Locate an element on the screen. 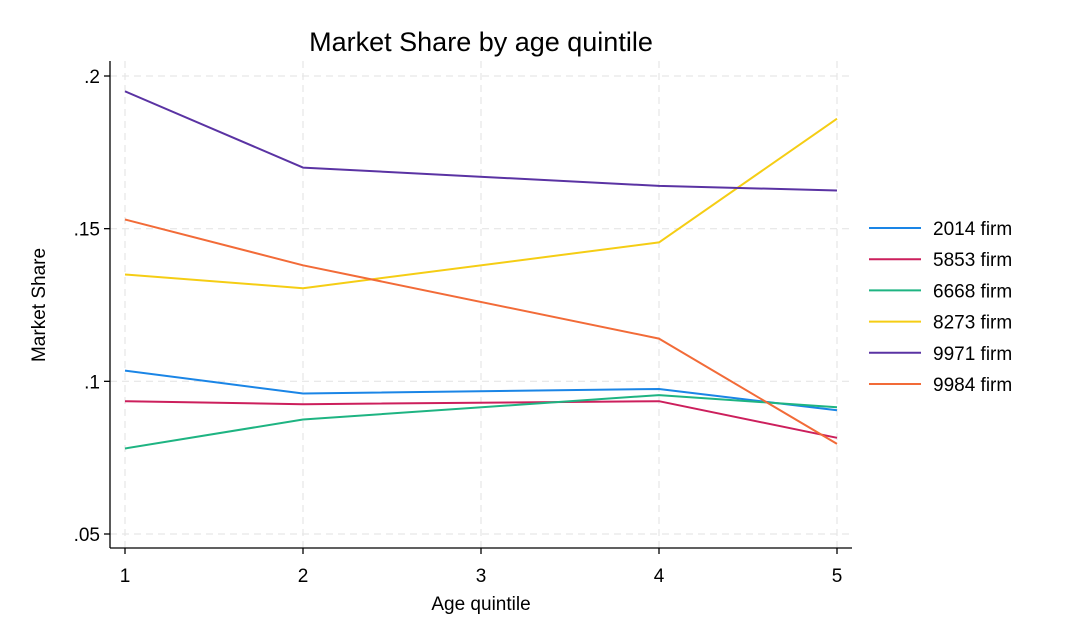  series-line-2014-firm is located at coordinates (481, 390).